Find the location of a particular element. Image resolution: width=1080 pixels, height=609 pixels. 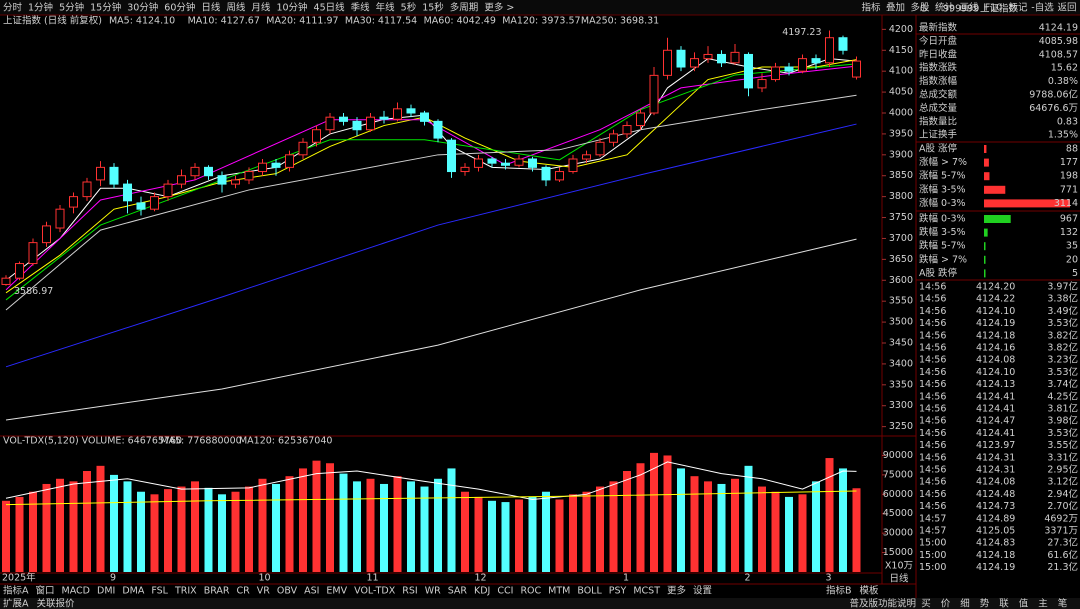

indicator-tab: WR is located at coordinates (433, 591).